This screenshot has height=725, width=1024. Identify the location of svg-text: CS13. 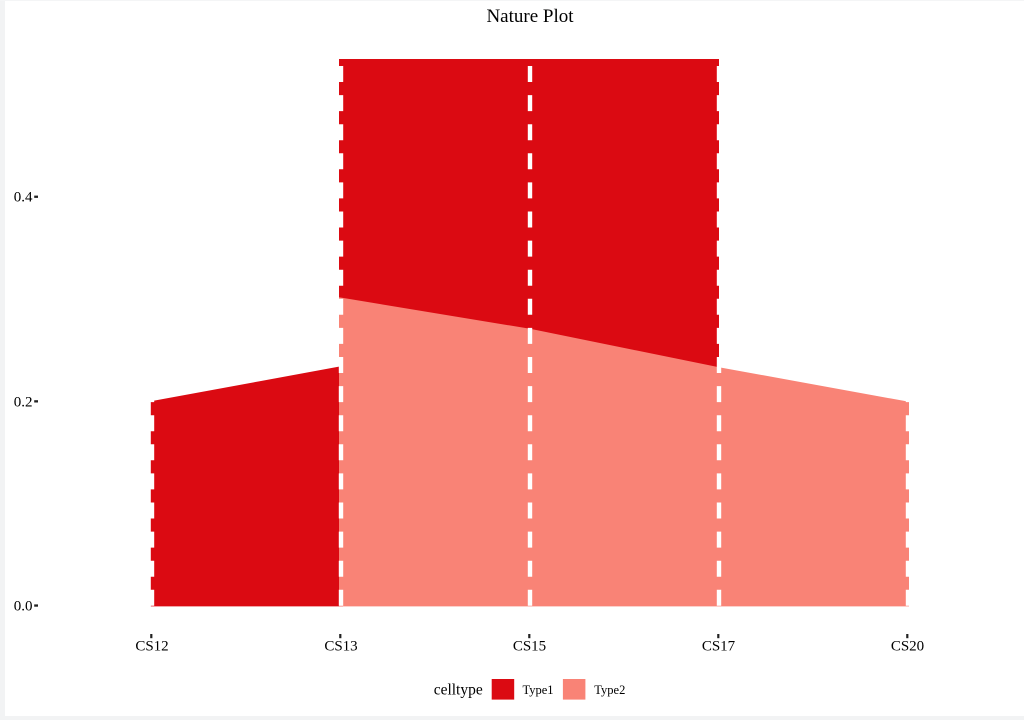
(340, 647).